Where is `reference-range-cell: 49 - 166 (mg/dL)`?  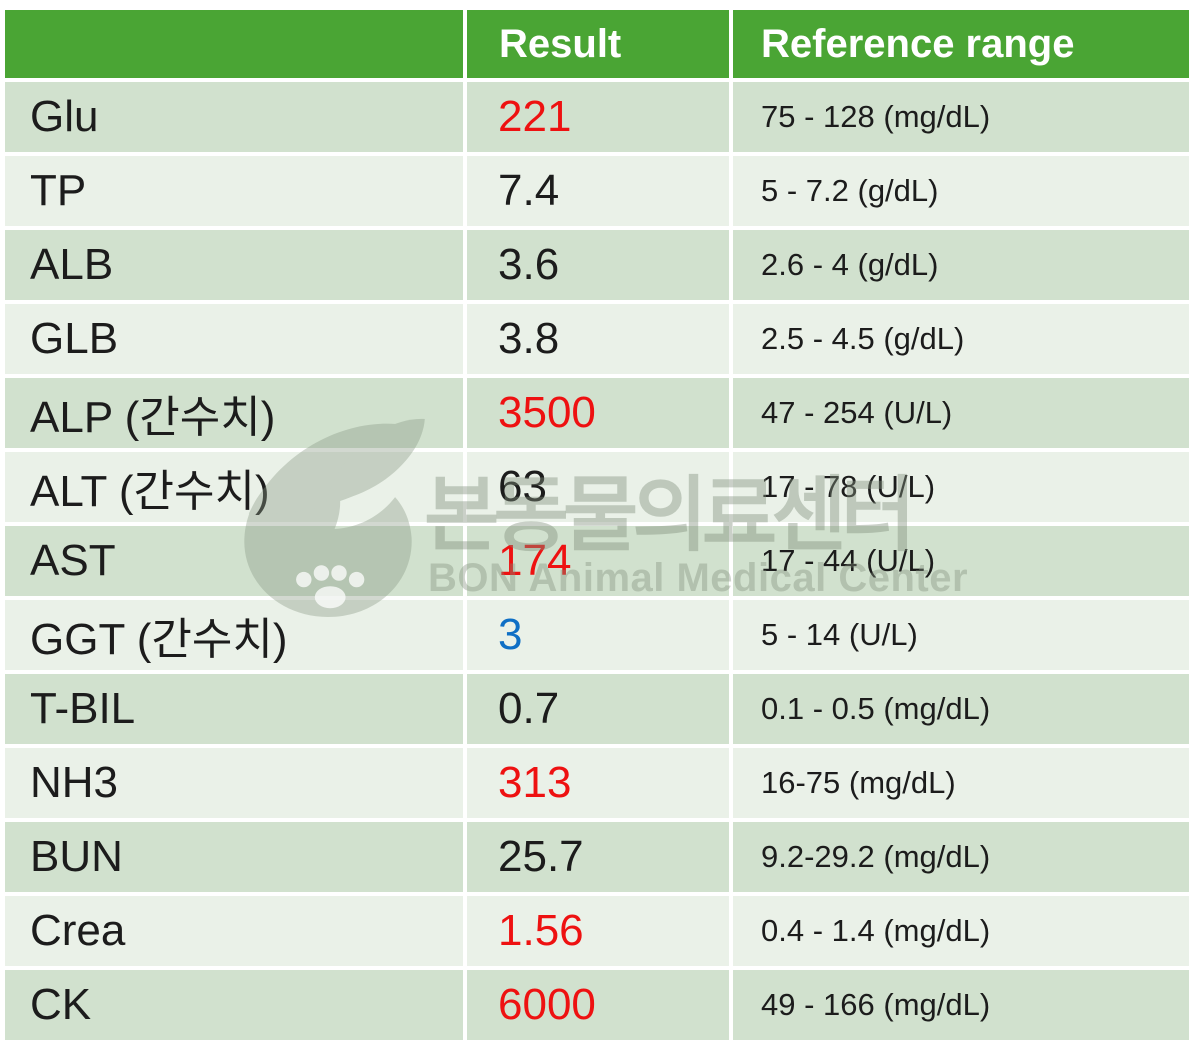
reference-range-cell: 49 - 166 (mg/dL) is located at coordinates (961, 1005).